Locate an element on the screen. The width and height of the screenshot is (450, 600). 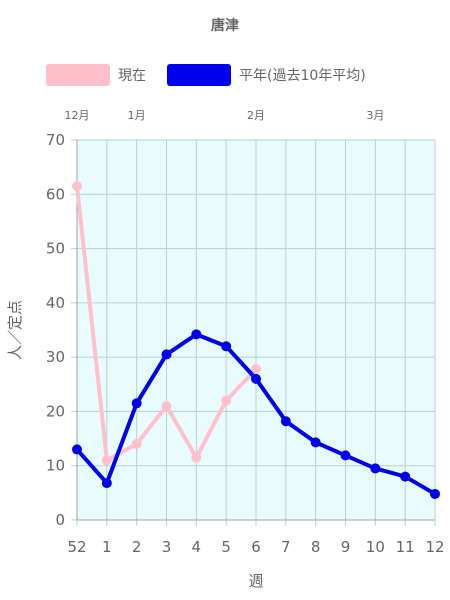
y-tick-label: 20 is located at coordinates (55, 411).